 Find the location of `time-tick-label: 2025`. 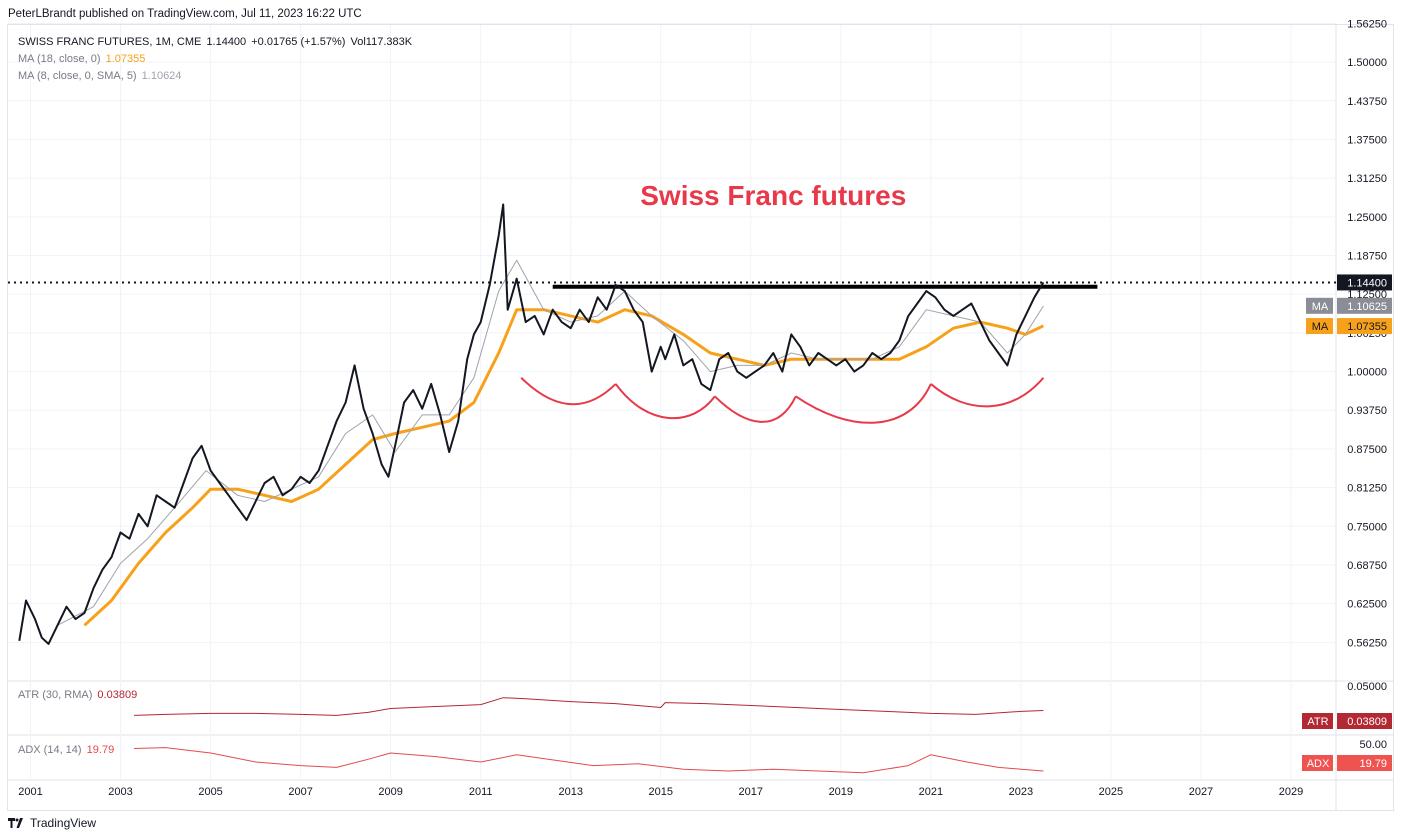

time-tick-label: 2025 is located at coordinates (1111, 792).